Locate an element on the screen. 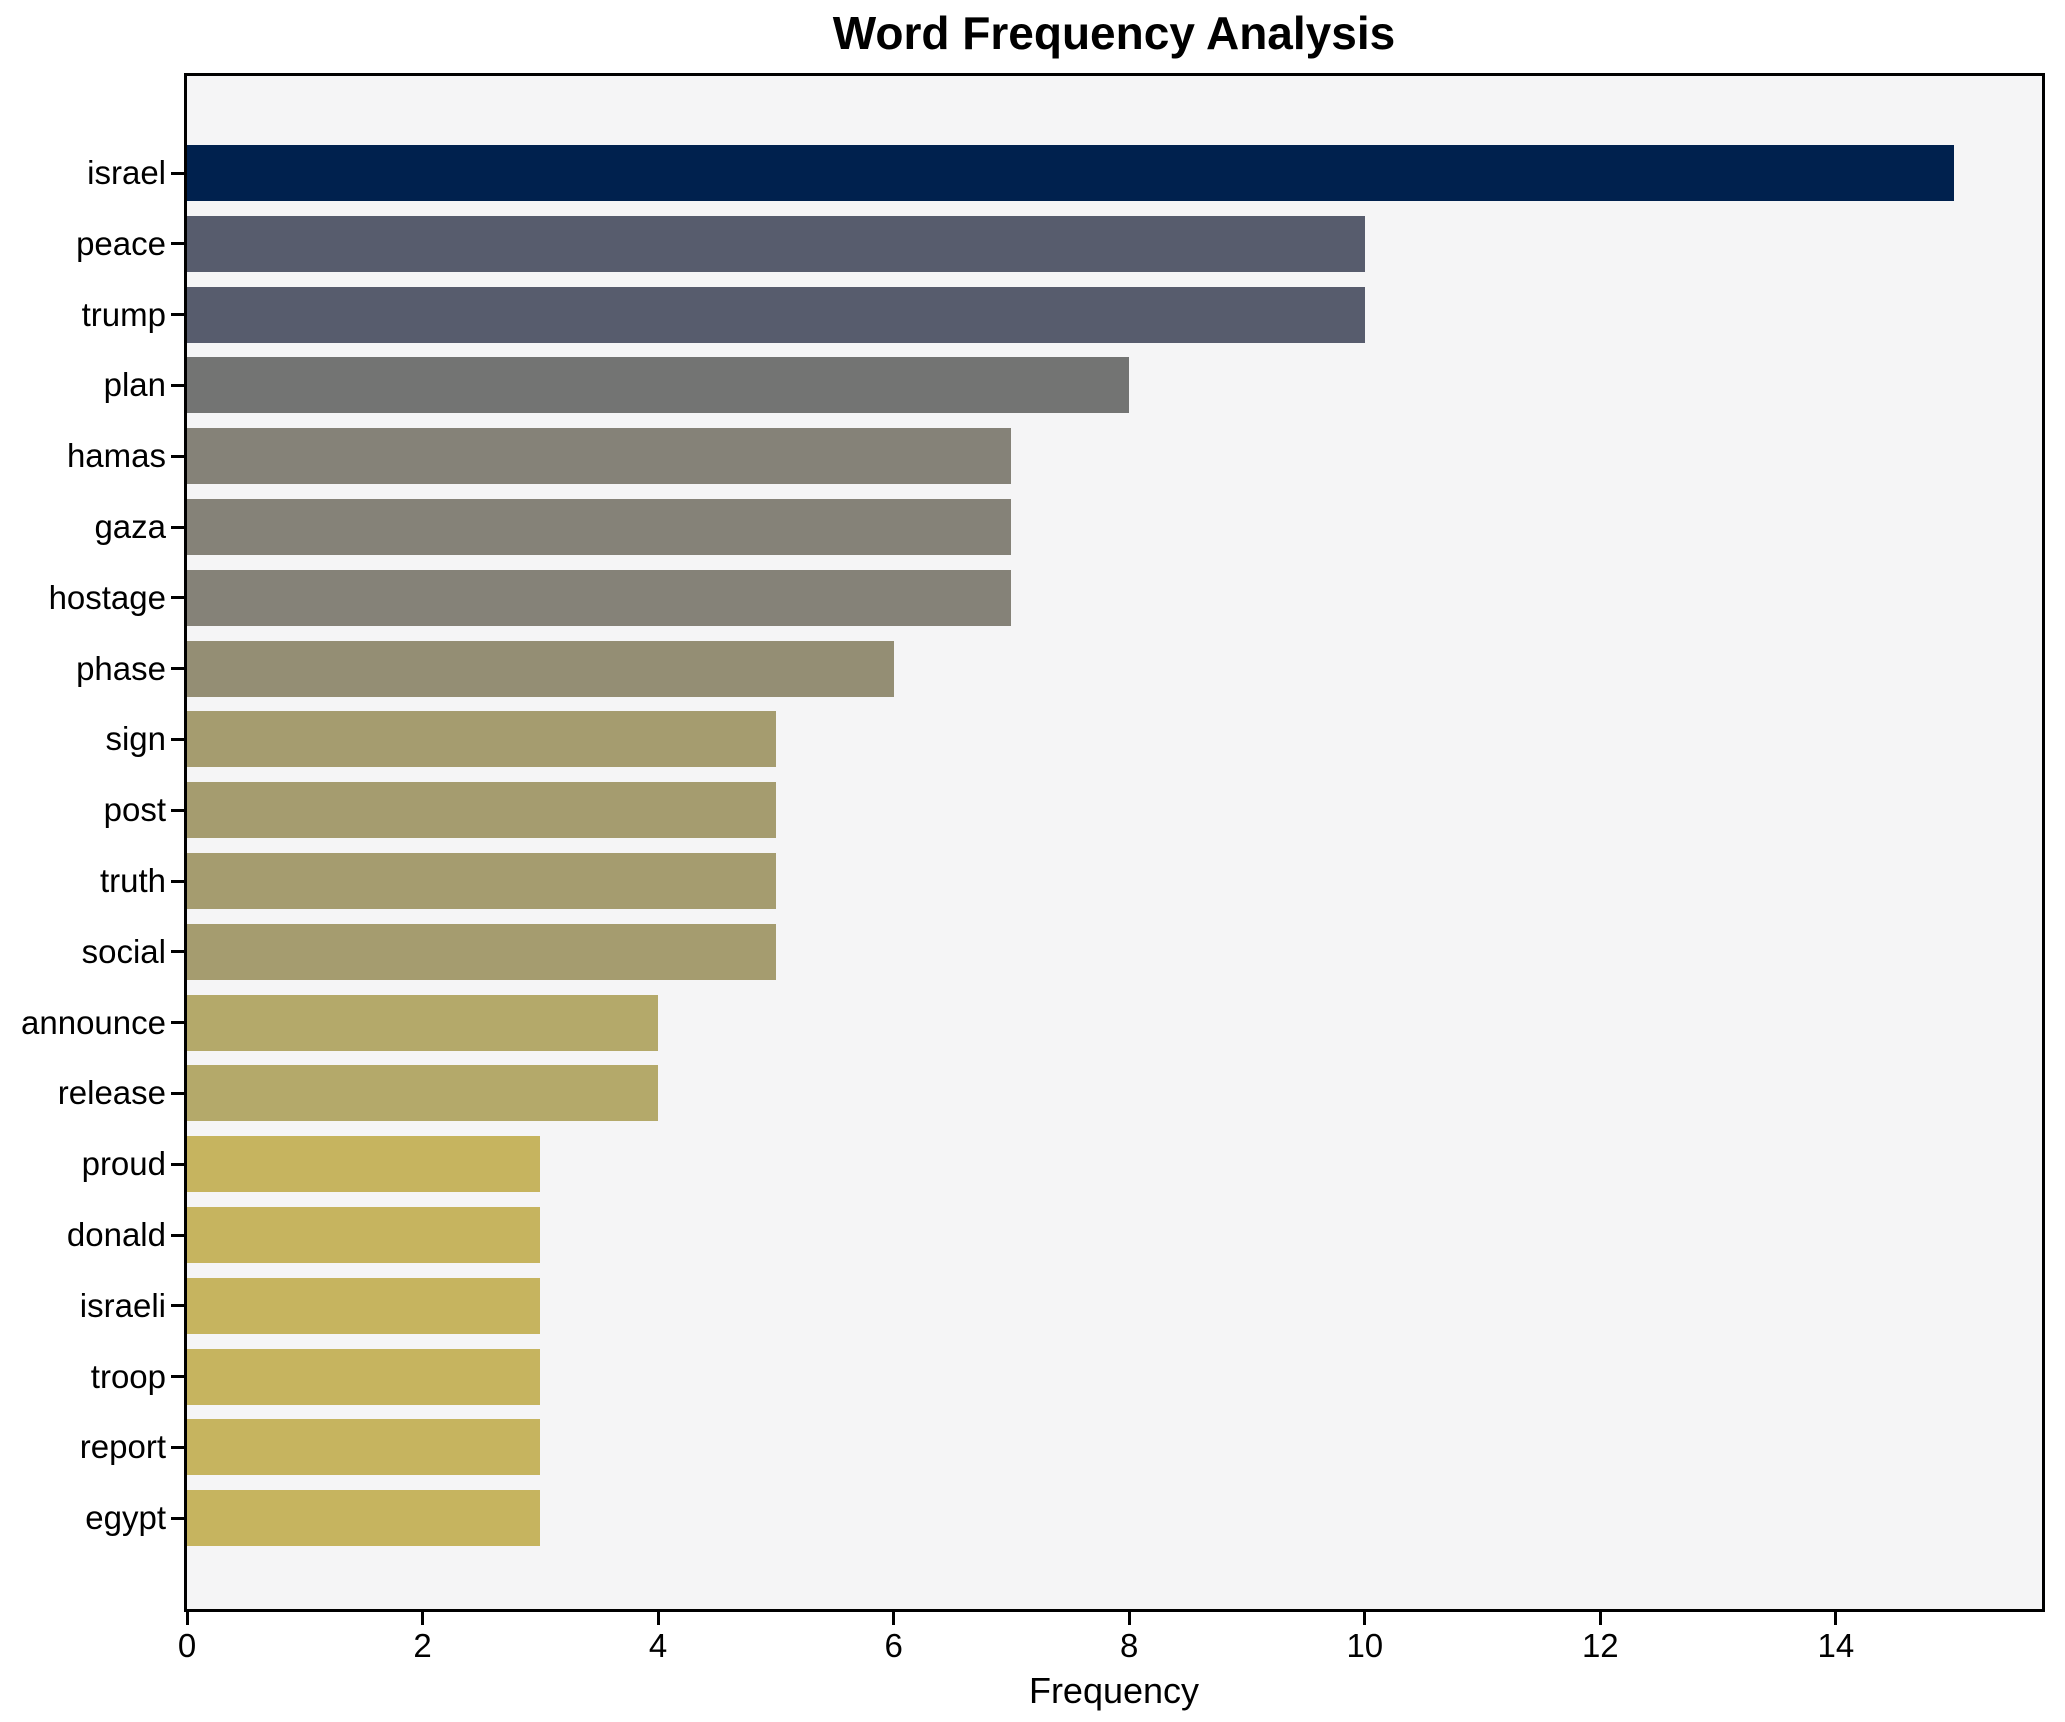 The height and width of the screenshot is (1722, 2065). y-tick-label-post: post is located at coordinates (134, 810).